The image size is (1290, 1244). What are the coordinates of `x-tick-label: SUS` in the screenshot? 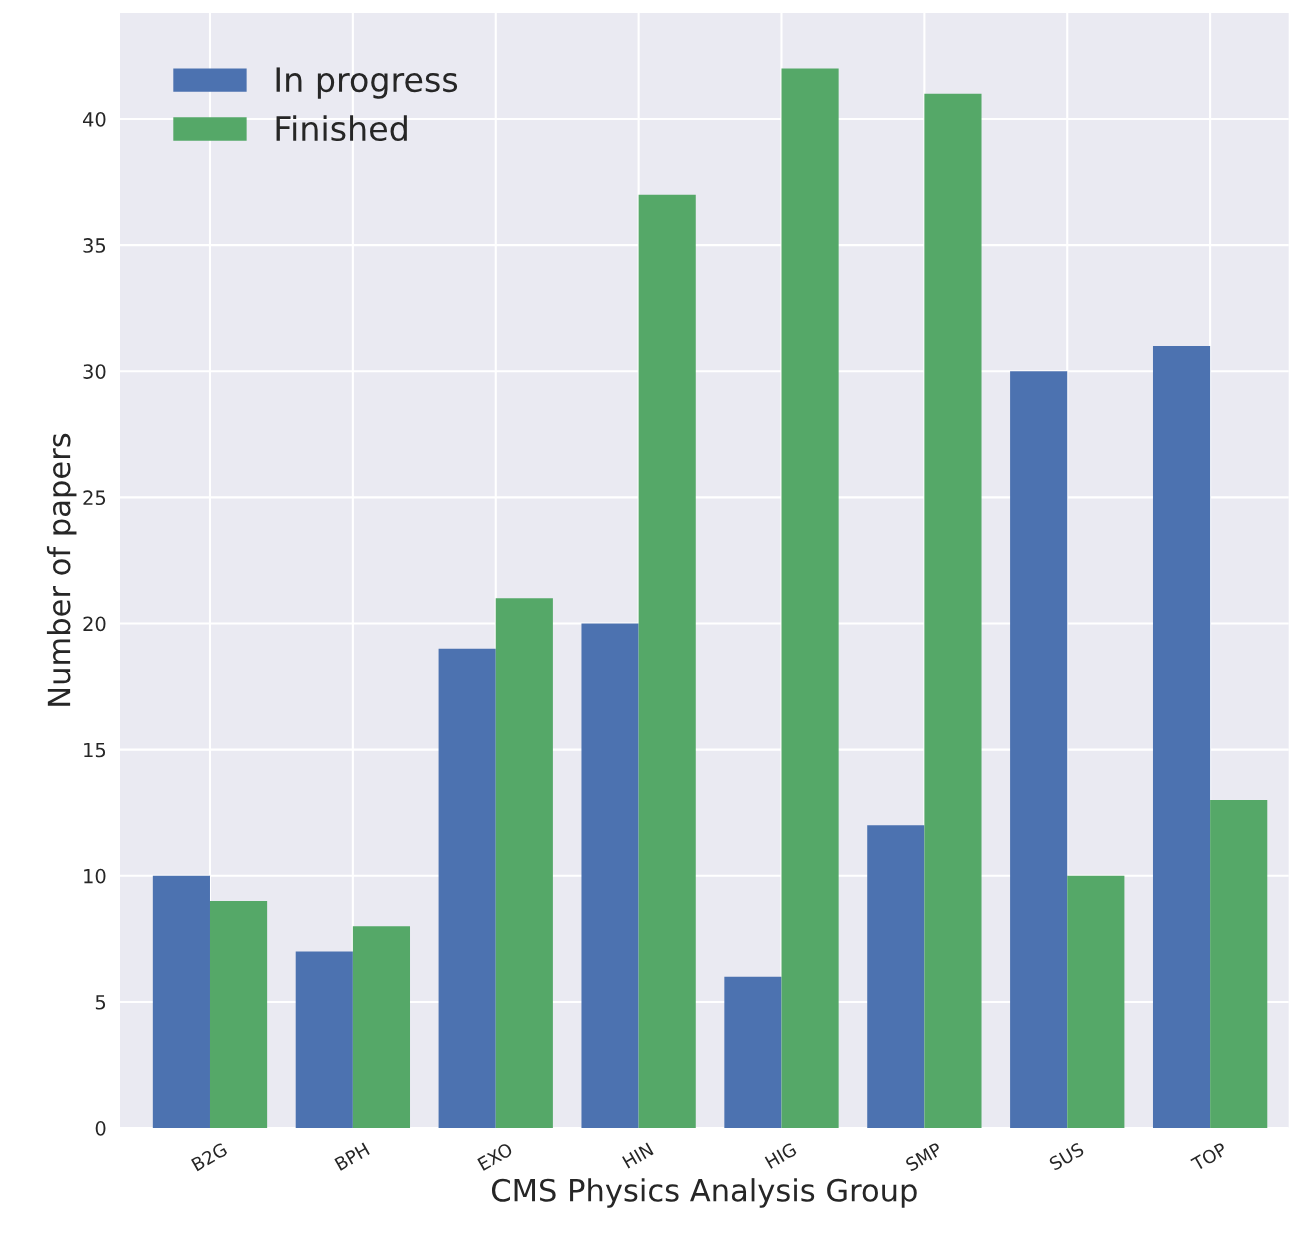 It's located at (1066, 1156).